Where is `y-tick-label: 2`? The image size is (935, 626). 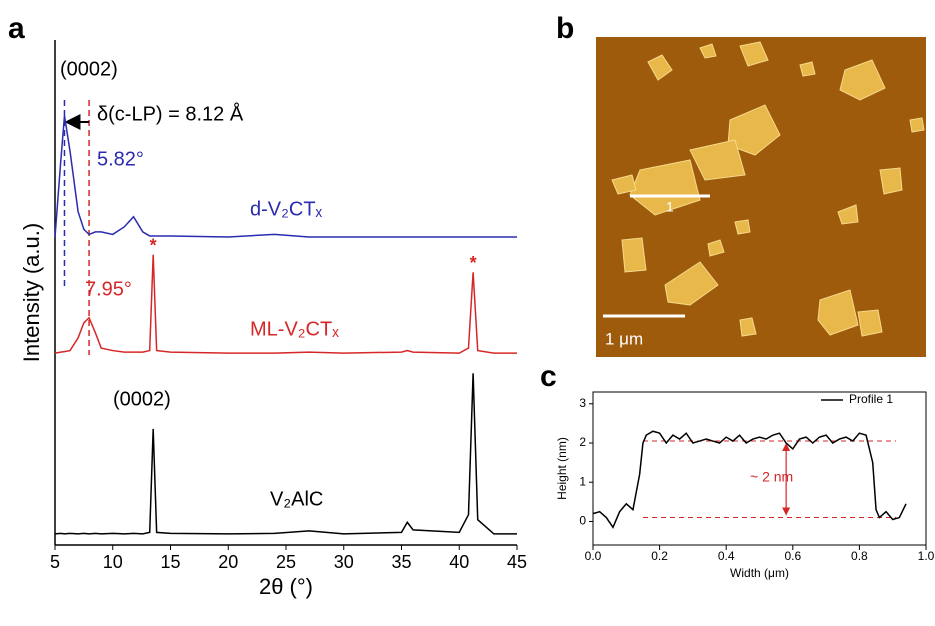
y-tick-label: 2 is located at coordinates (582, 442).